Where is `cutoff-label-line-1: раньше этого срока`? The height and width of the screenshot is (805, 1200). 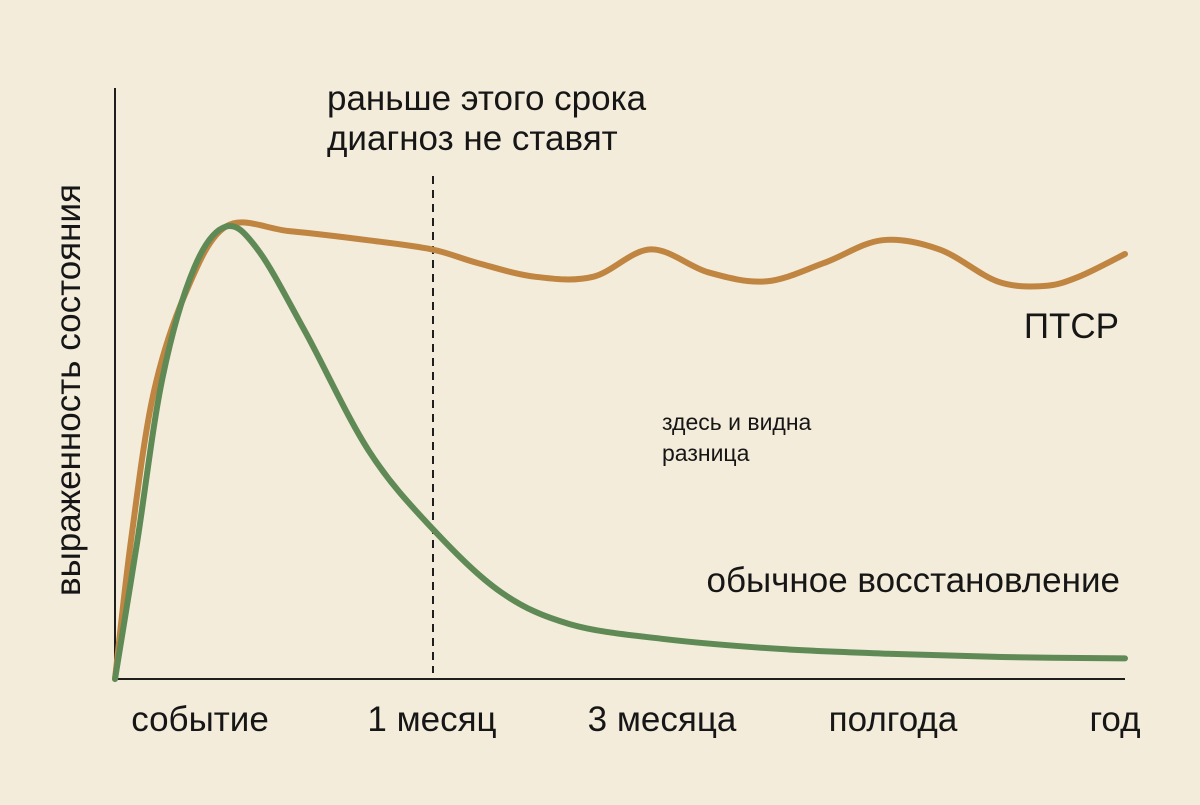 cutoff-label-line-1: раньше этого срока is located at coordinates (487, 98).